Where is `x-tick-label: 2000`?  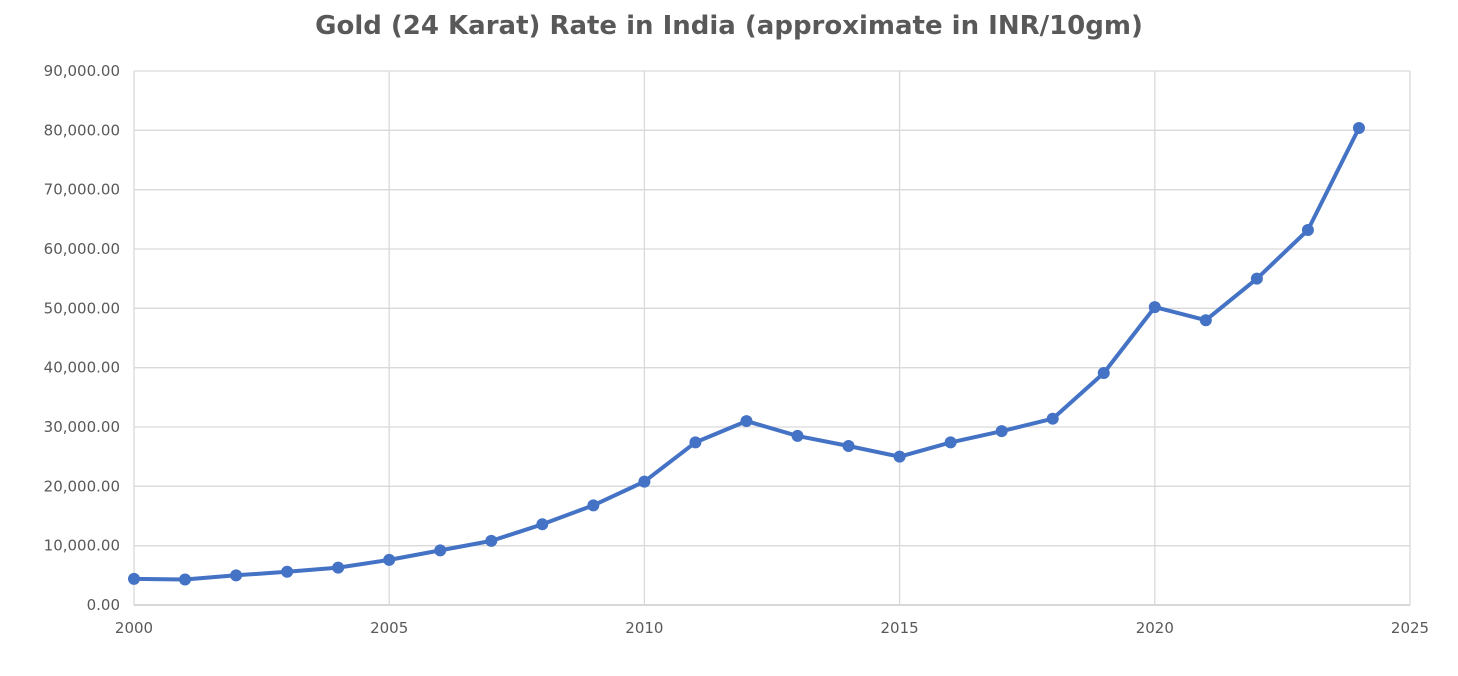
x-tick-label: 2000 is located at coordinates (134, 628).